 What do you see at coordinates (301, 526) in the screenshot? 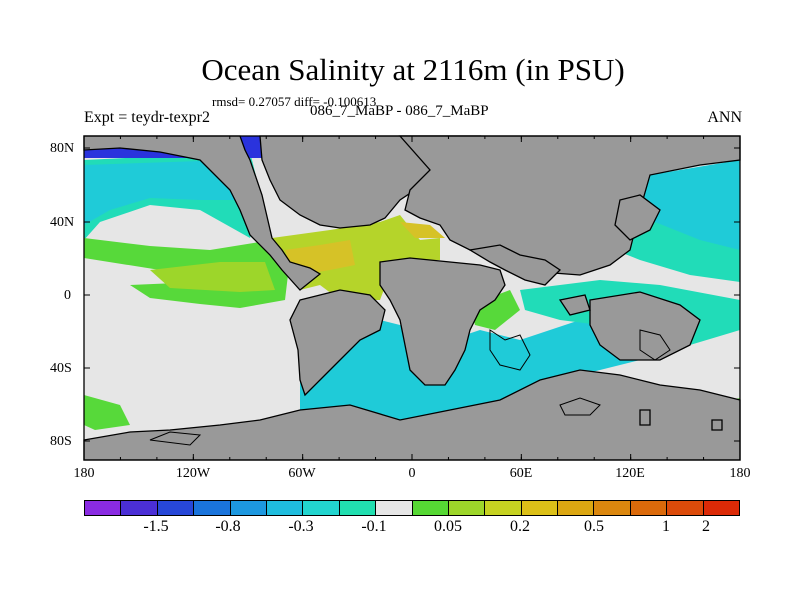
I see `colorbar-label-3: -0.3` at bounding box center [301, 526].